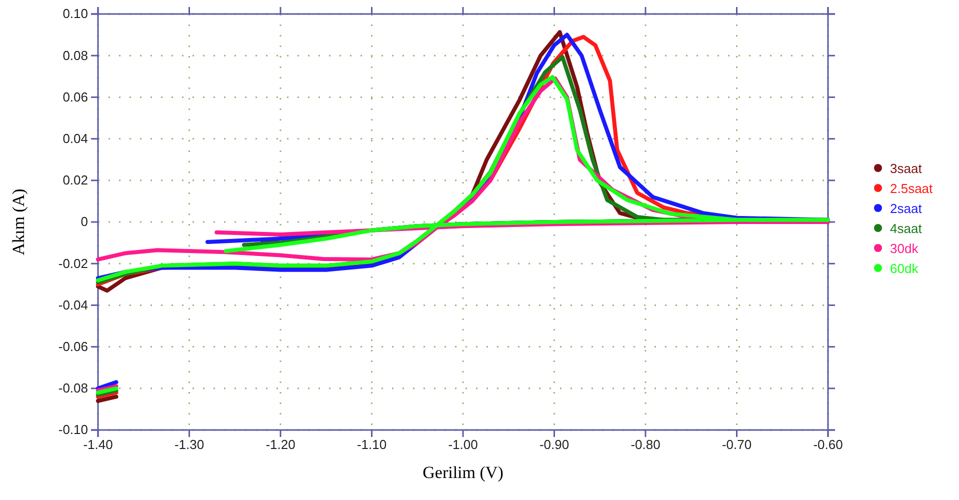  I want to click on x-tick-label: -1.20, so click(281, 444).